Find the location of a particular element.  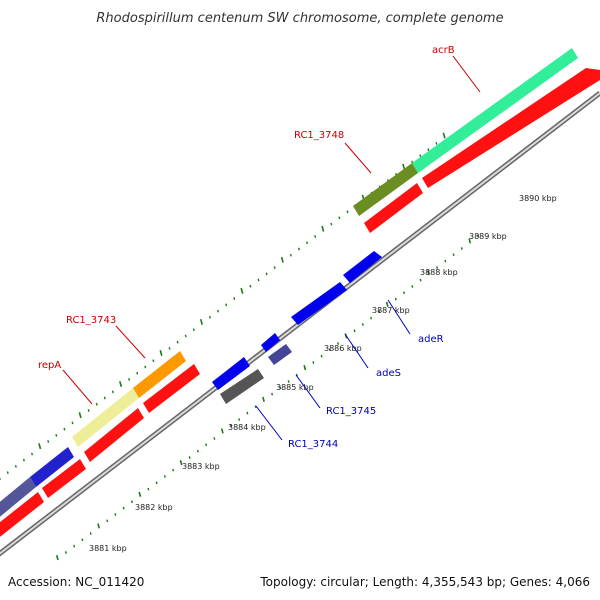

gene-label-adeS: adeS is located at coordinates (388, 373).